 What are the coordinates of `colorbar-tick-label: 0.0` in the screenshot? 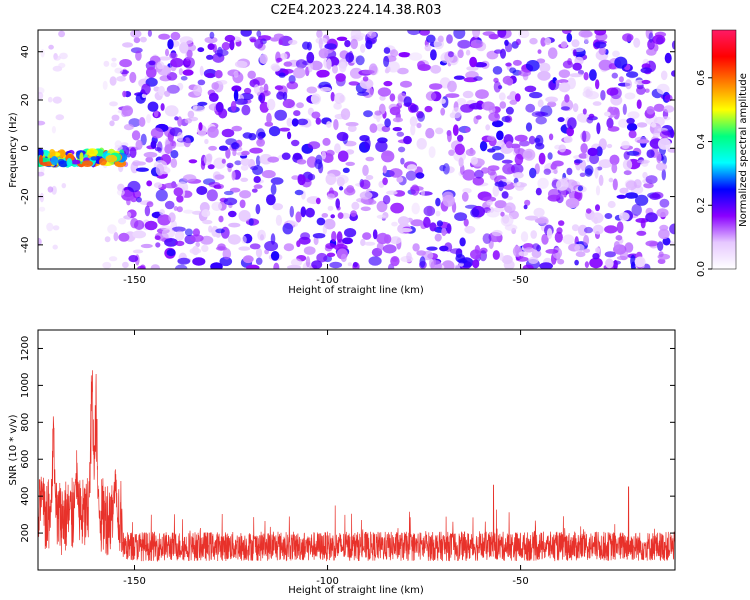 It's located at (701, 269).